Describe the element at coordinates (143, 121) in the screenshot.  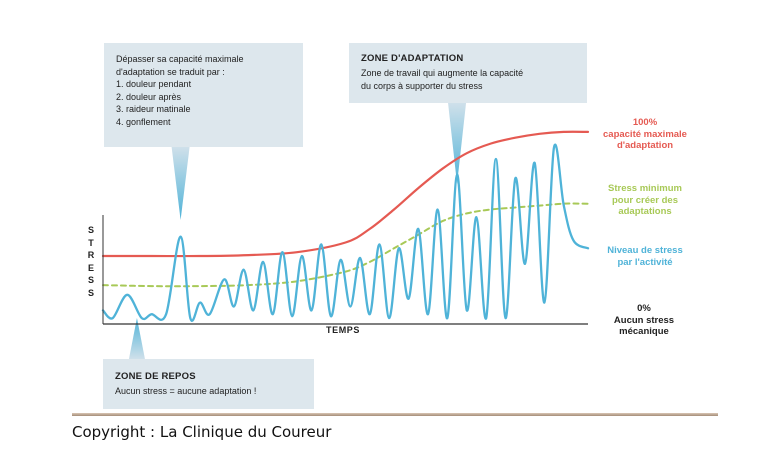
I see `overload-line-6: 4. gonflement` at that location.